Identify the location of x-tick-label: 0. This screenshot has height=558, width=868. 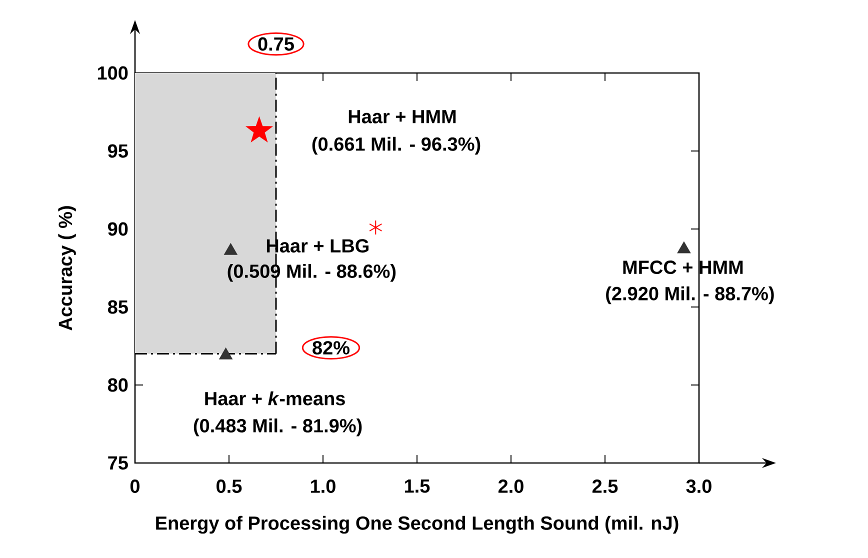
(135, 486).